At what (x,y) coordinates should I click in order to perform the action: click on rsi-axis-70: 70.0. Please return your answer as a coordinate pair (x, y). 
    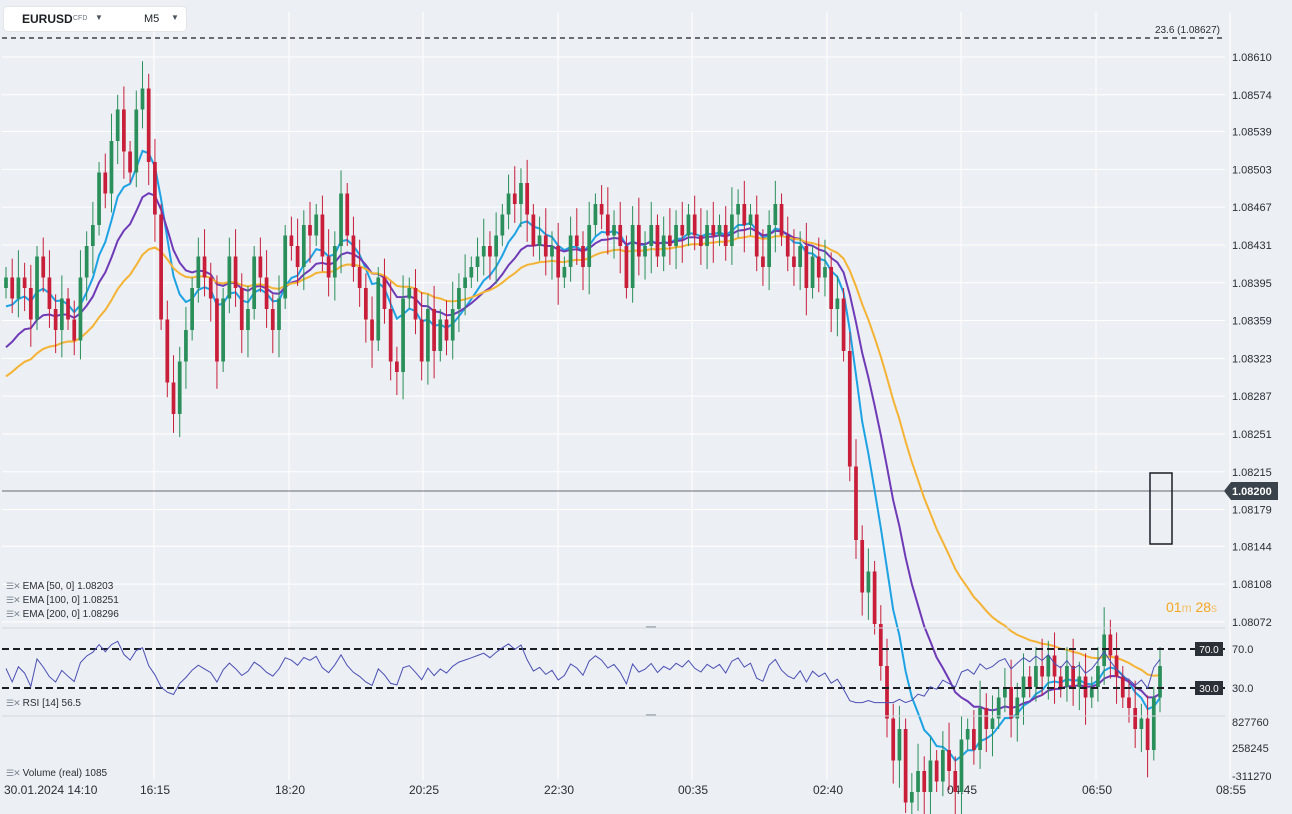
    Looking at the image, I should click on (1242, 650).